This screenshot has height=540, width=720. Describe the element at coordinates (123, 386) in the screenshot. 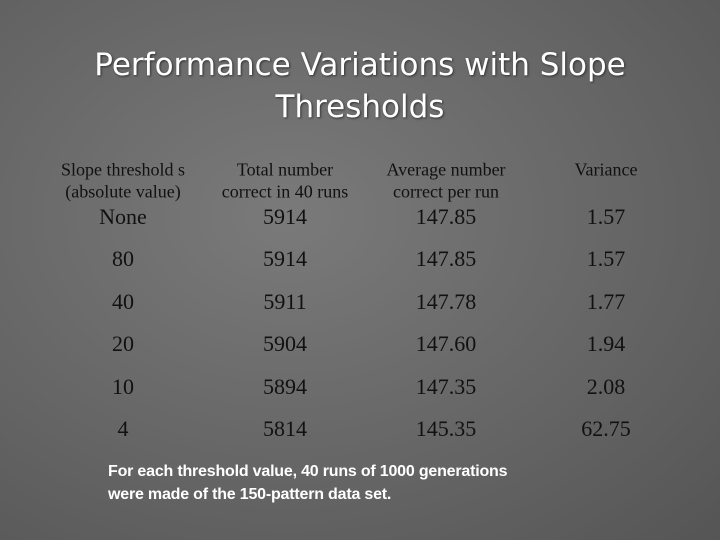

I see `table-cell: 10` at that location.